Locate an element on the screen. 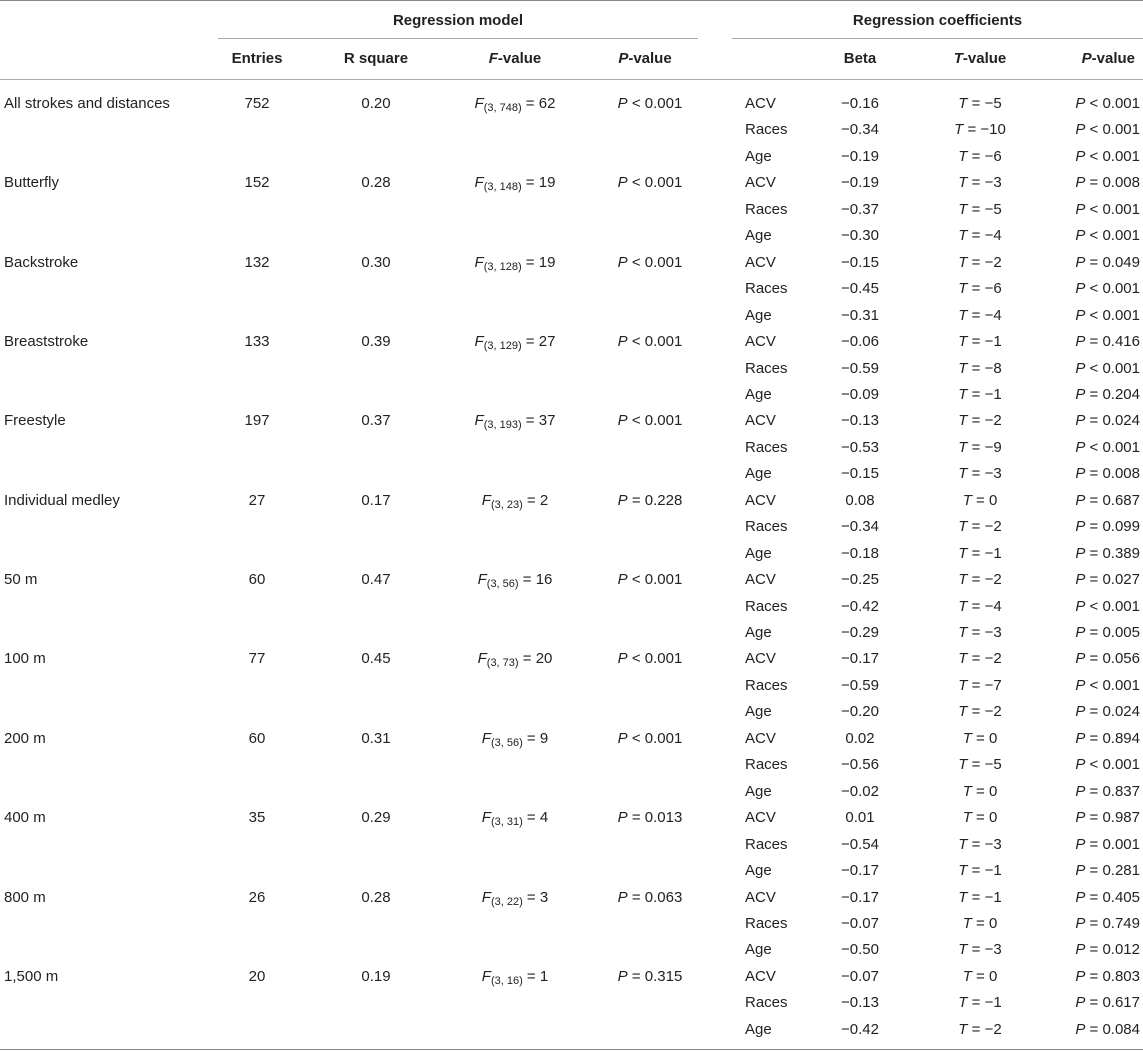  f-value: 19 is located at coordinates (547, 183).